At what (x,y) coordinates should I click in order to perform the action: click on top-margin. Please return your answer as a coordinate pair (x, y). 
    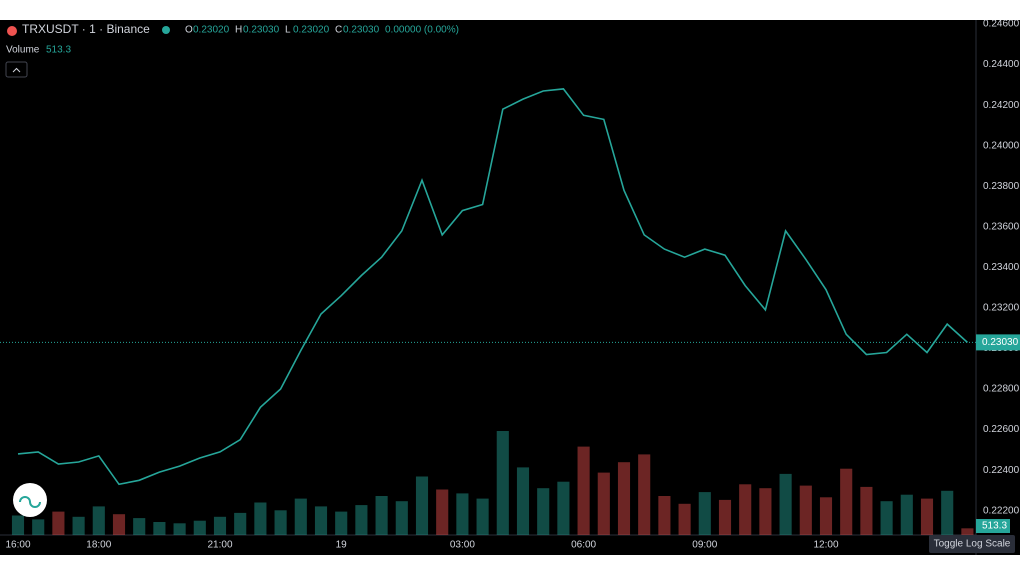
    Looking at the image, I should click on (512, 10).